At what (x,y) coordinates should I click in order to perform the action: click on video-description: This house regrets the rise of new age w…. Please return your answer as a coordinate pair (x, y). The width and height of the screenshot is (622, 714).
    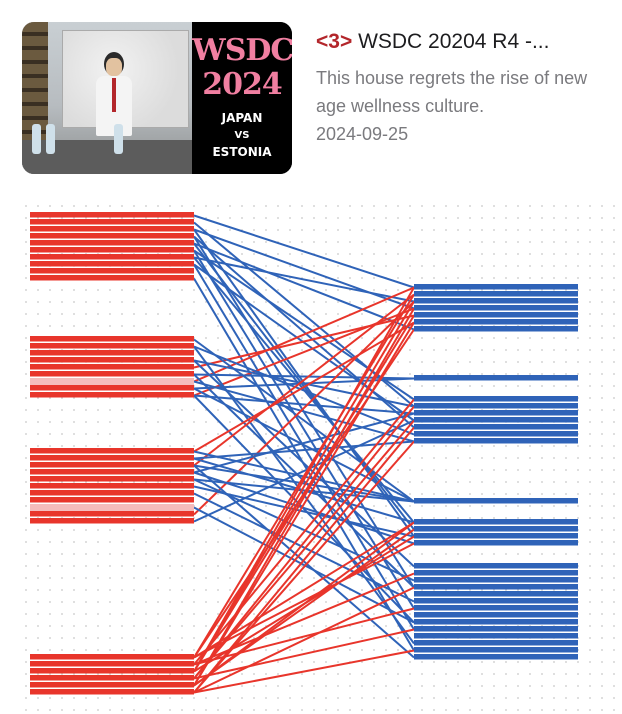
    Looking at the image, I should click on (452, 92).